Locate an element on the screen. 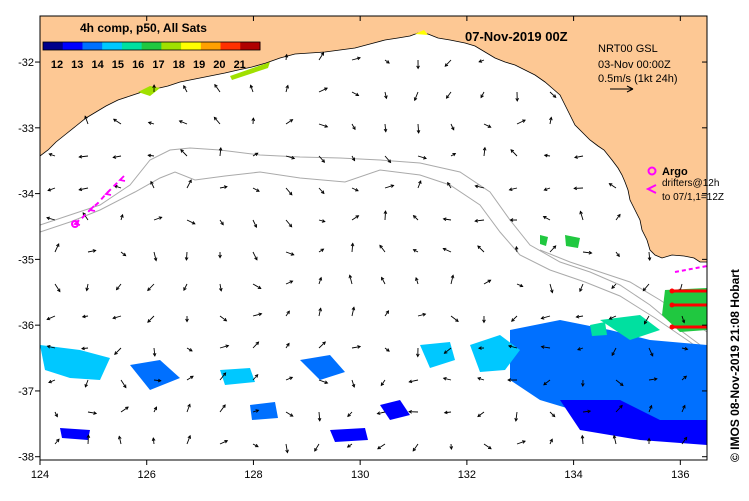  vector-scale-label: 0.5m/s (1kt 24h) is located at coordinates (637, 79).